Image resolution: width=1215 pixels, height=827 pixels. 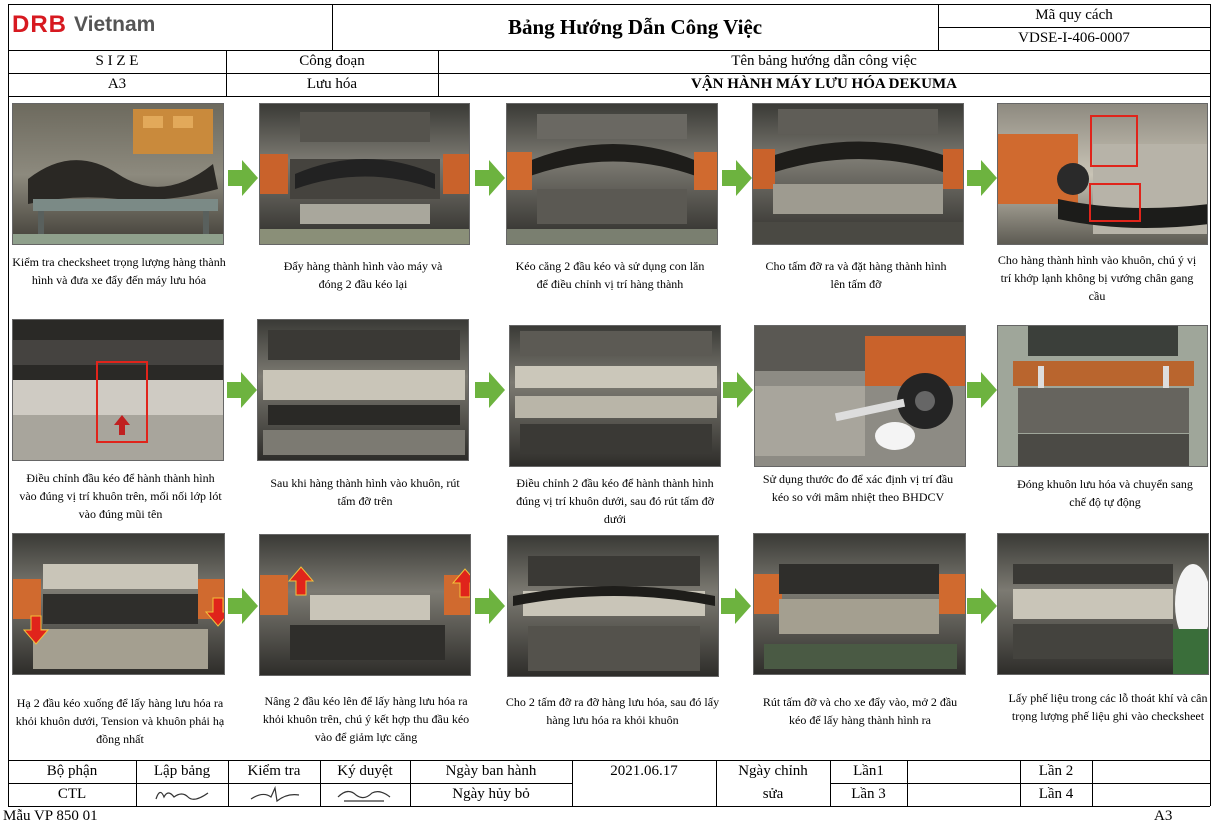 I want to click on revision-4-label: Lần 4, so click(x=1056, y=794).